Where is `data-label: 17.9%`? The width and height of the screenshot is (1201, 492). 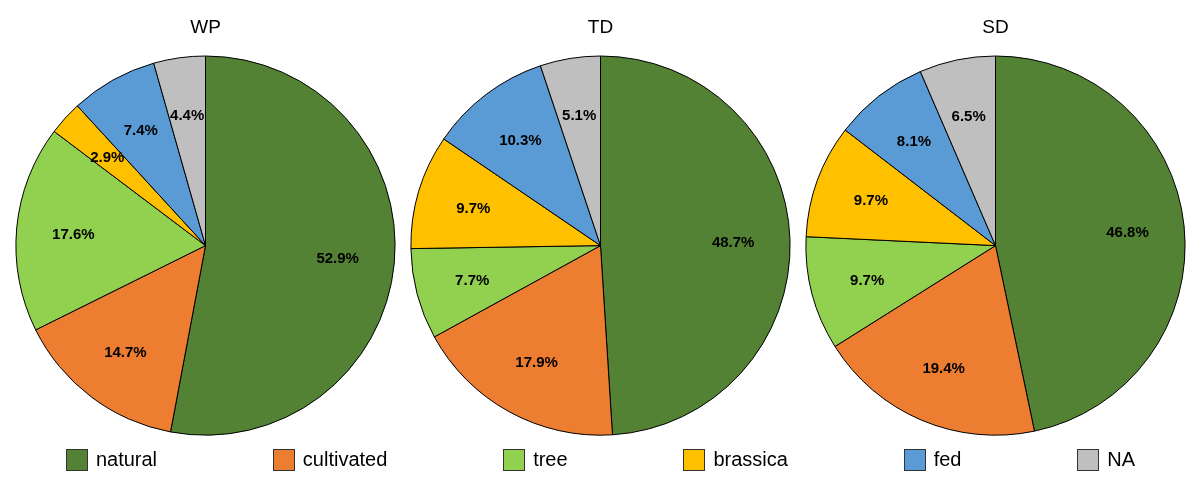
data-label: 17.9% is located at coordinates (536, 362).